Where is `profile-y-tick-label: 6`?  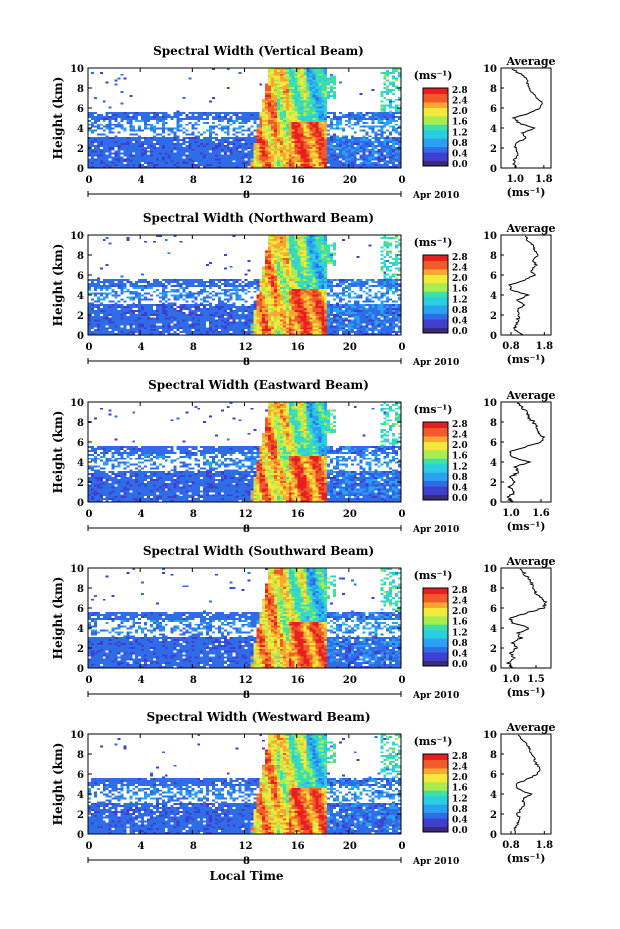
profile-y-tick-label: 6 is located at coordinates (493, 609).